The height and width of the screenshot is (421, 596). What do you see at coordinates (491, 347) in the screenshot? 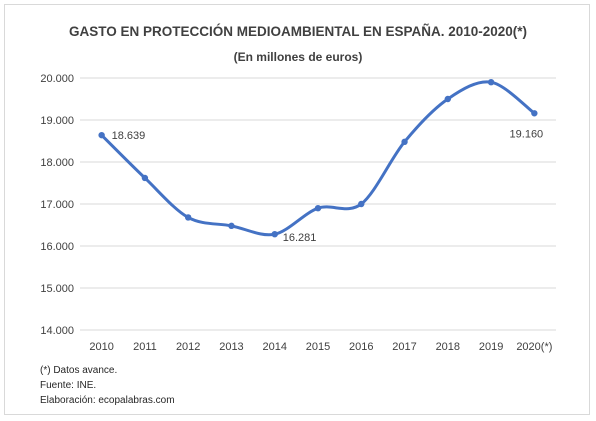
I see `x-tick-label: 2019` at bounding box center [491, 347].